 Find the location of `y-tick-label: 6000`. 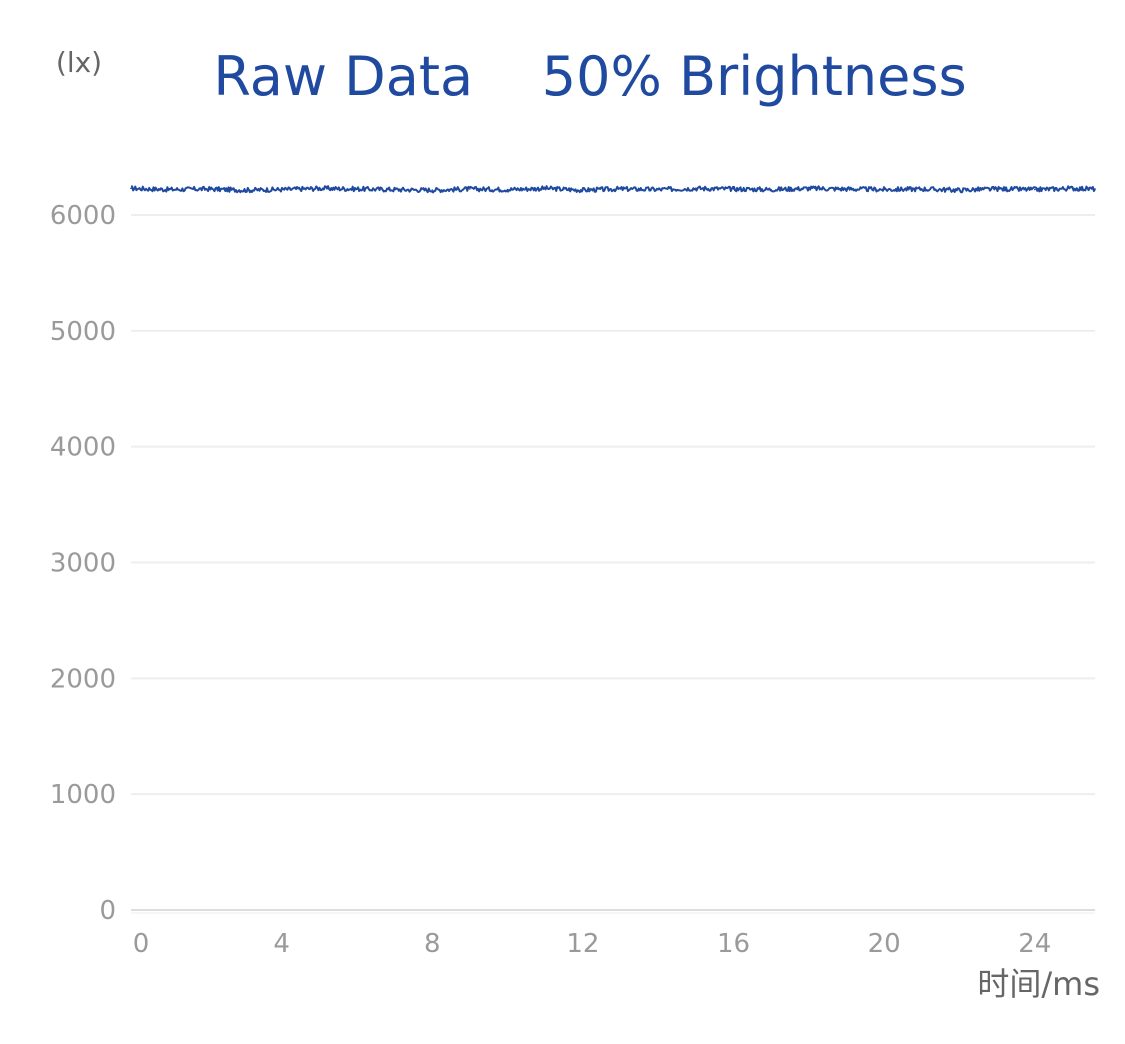

y-tick-label: 6000 is located at coordinates (83, 216).